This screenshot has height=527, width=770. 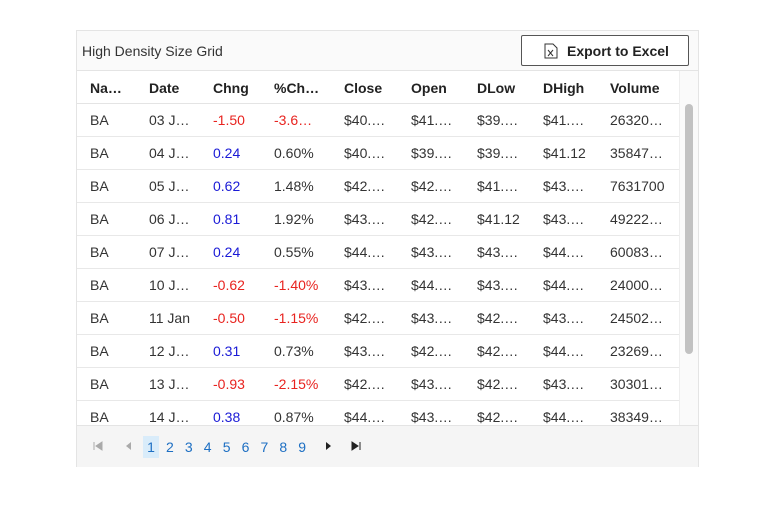 What do you see at coordinates (618, 51) in the screenshot?
I see `export-label: Export to Excel` at bounding box center [618, 51].